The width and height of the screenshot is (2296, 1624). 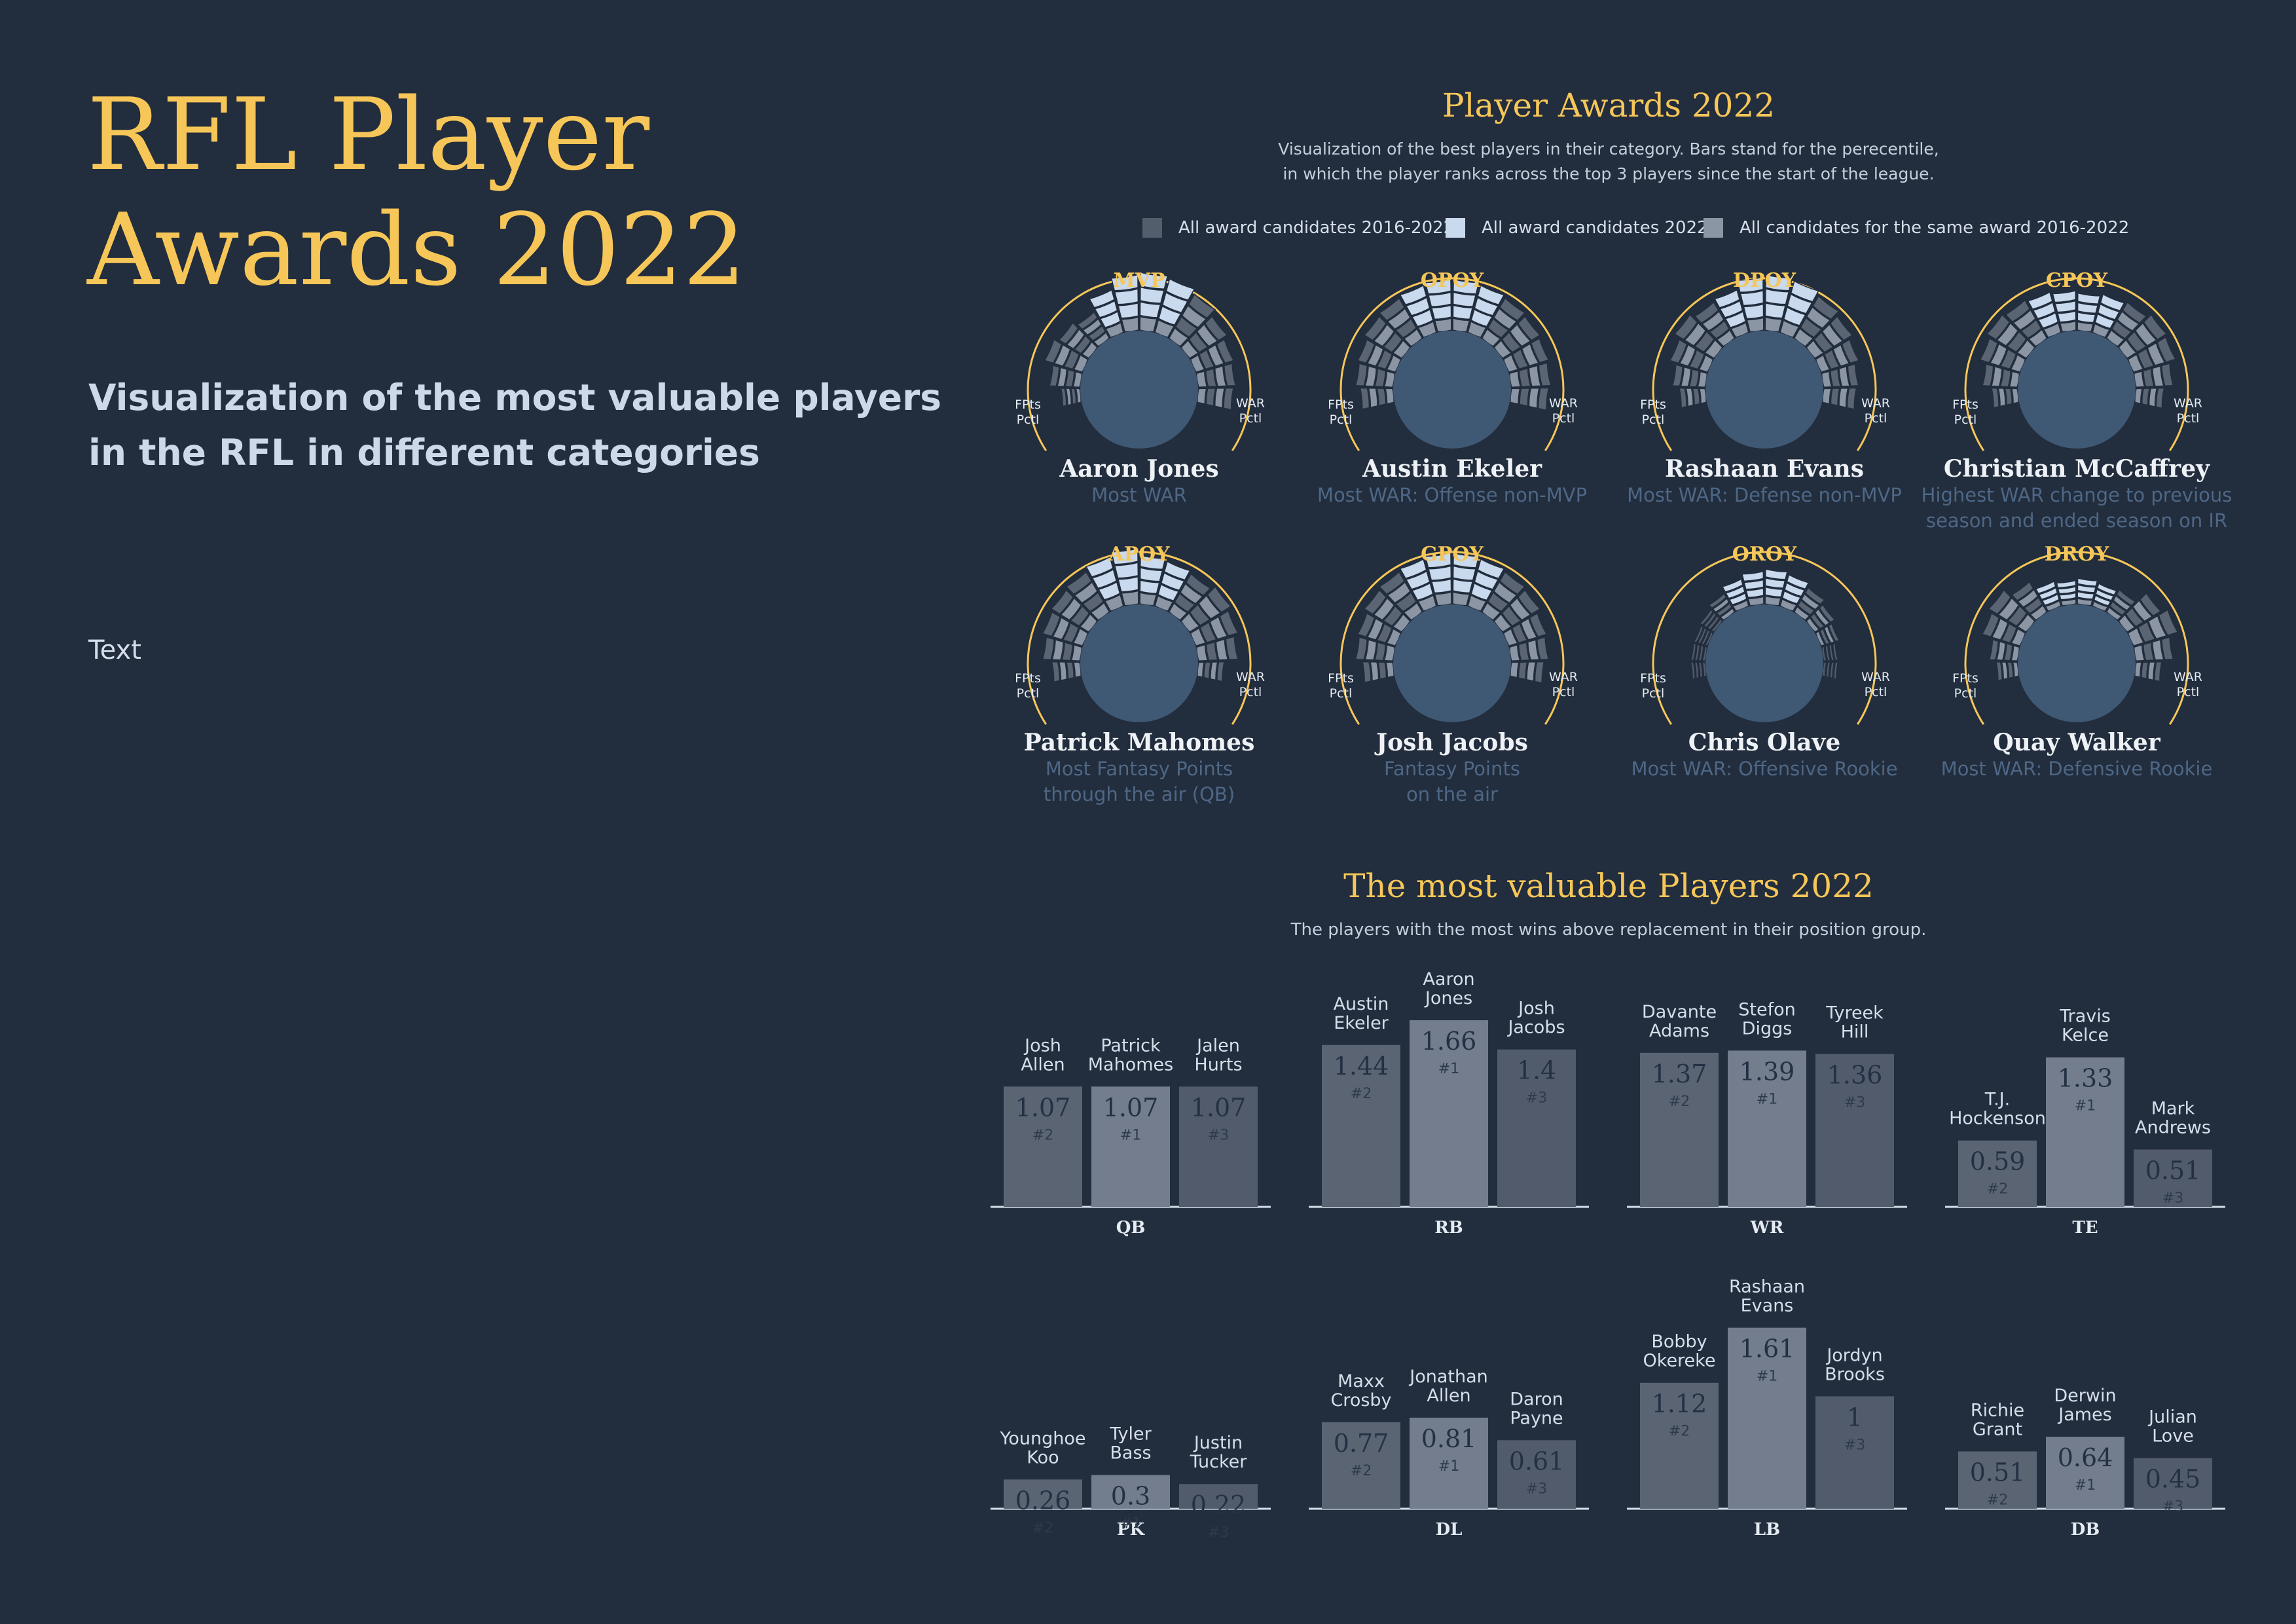 What do you see at coordinates (1997, 1119) in the screenshot?
I see `player-name-label: Hockenson` at bounding box center [1997, 1119].